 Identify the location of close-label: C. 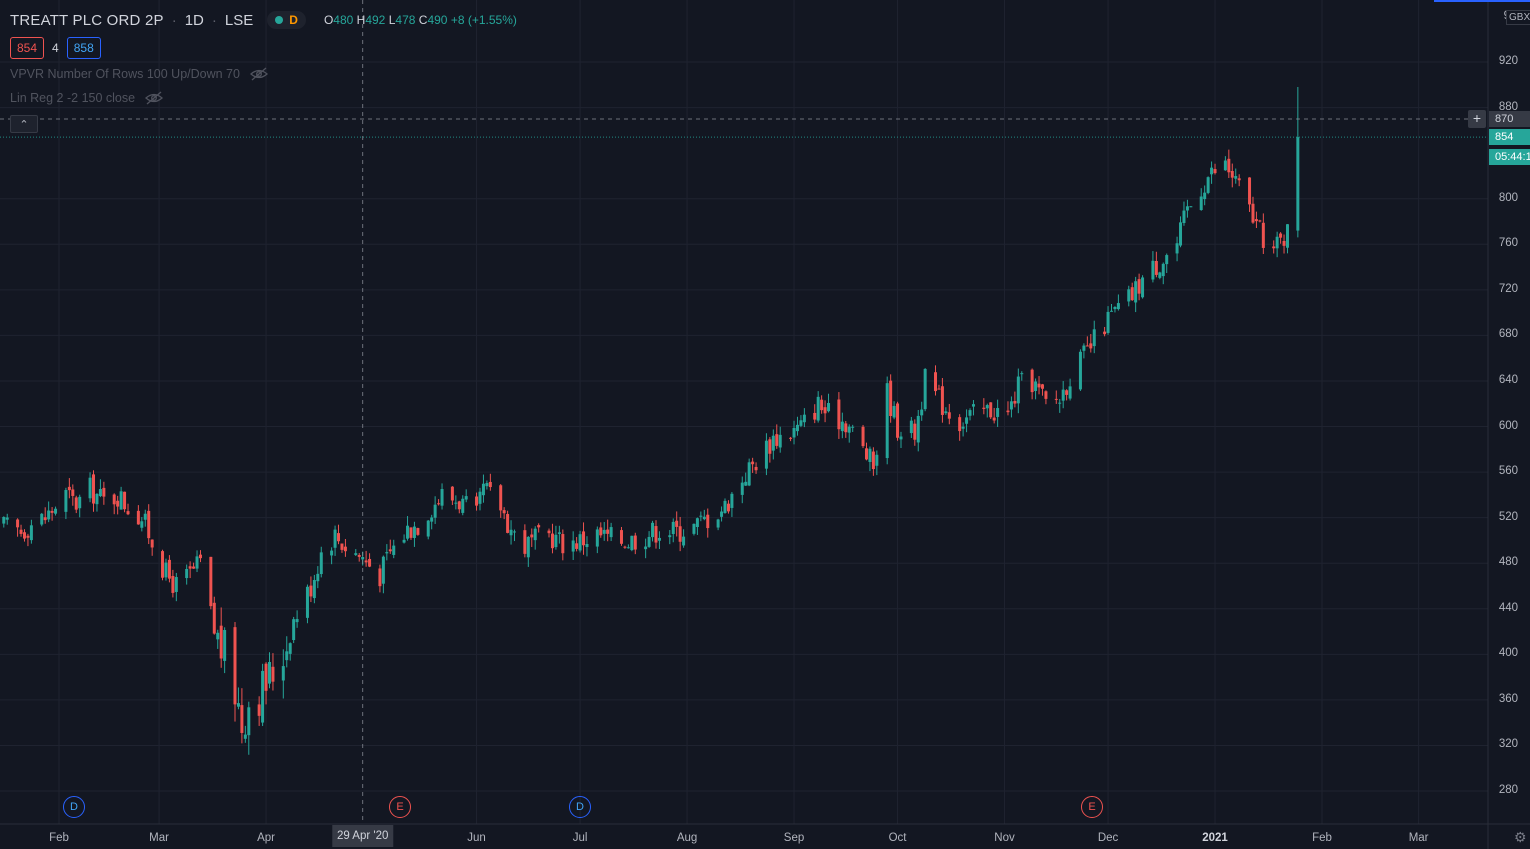
(423, 20).